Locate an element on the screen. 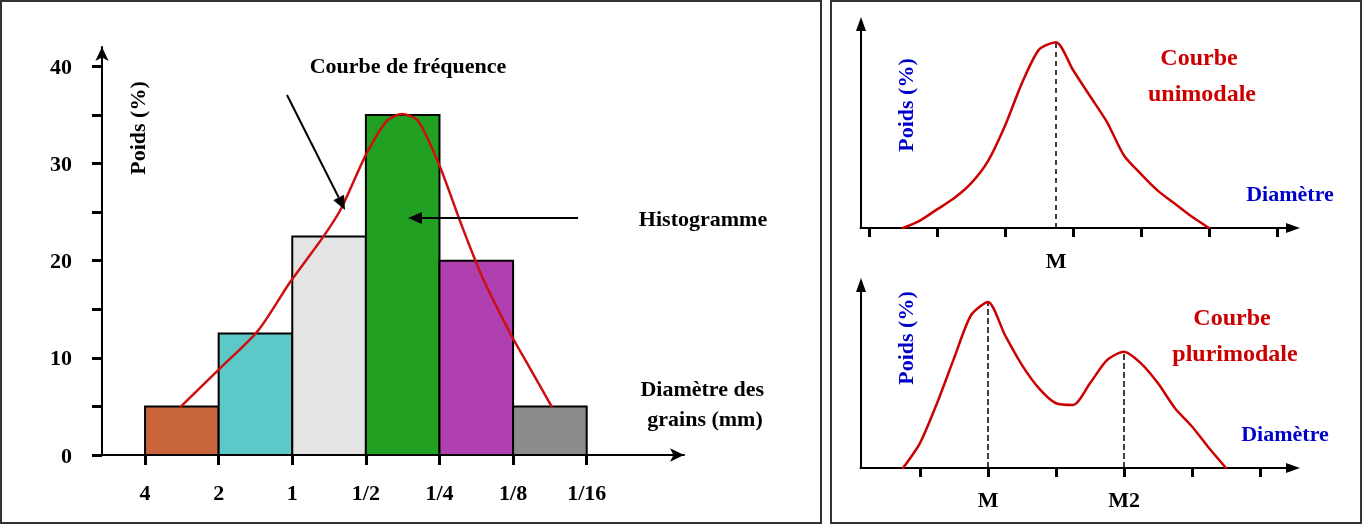 The width and height of the screenshot is (1362, 524). text: M is located at coordinates (1056, 260).